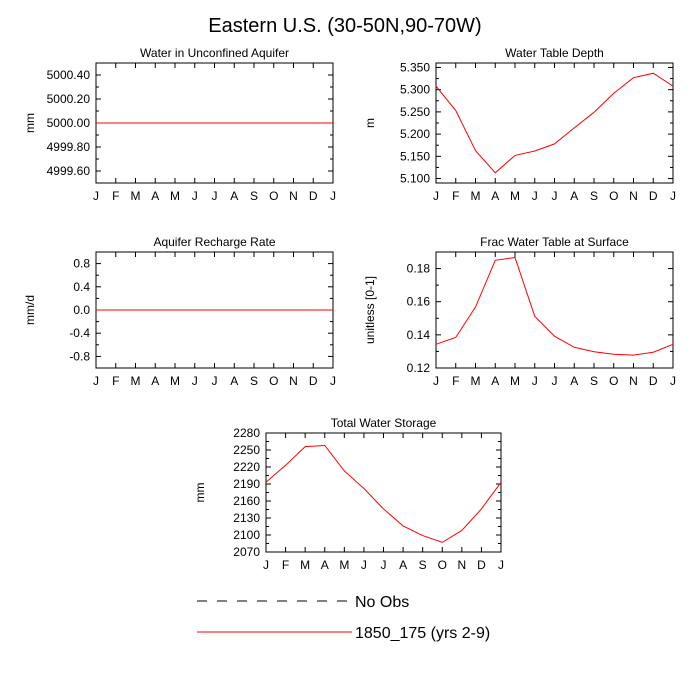 This screenshot has width=700, height=700. What do you see at coordinates (69, 147) in the screenshot?
I see `y-tick-label: 4999.80` at bounding box center [69, 147].